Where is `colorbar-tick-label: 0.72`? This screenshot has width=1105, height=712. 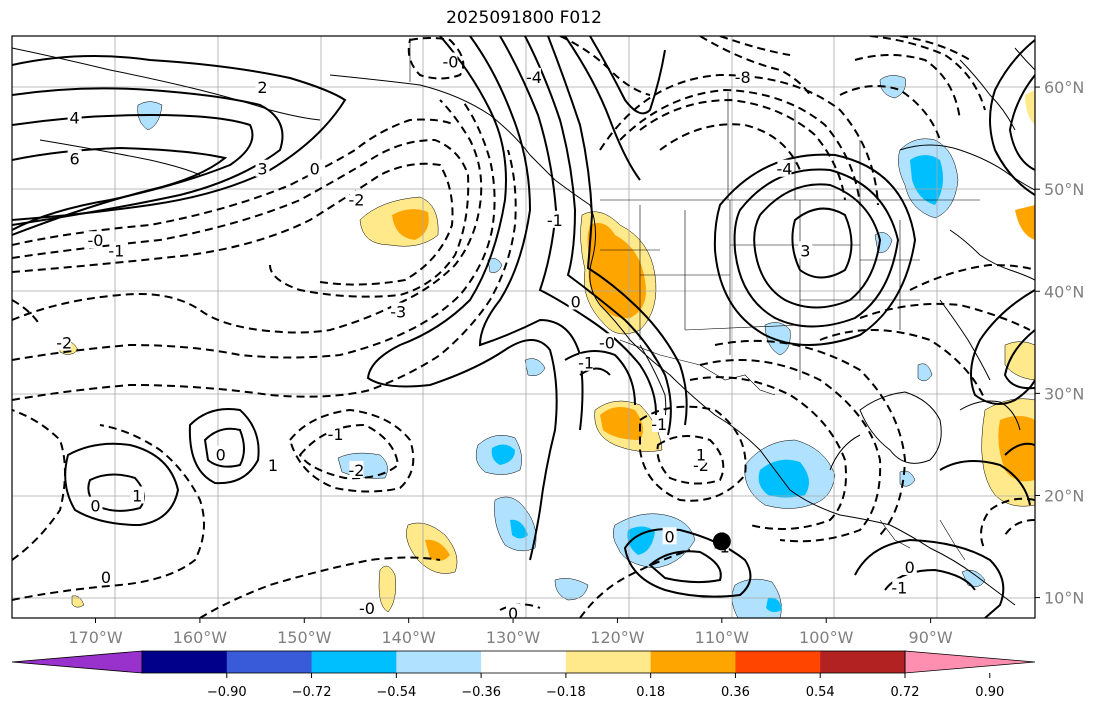 colorbar-tick-label: 0.72 is located at coordinates (905, 692).